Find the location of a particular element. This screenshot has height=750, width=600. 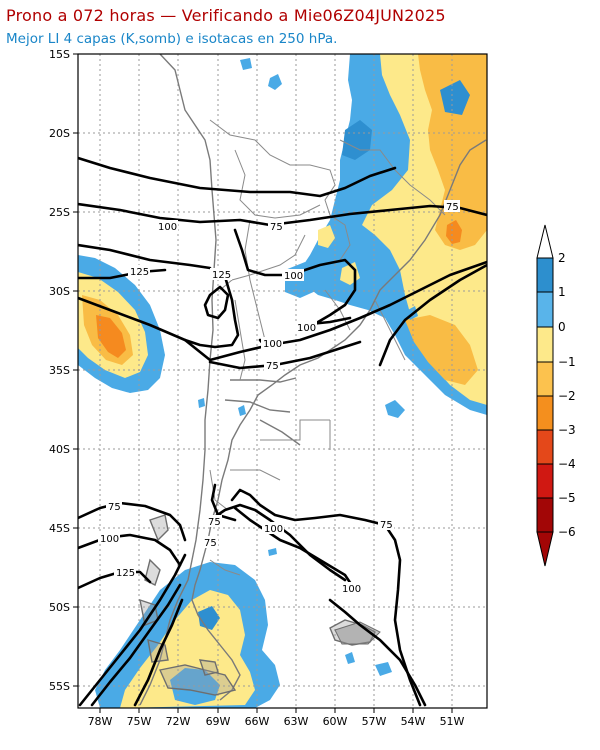

legend-bottom-arrow is located at coordinates (545, 549).